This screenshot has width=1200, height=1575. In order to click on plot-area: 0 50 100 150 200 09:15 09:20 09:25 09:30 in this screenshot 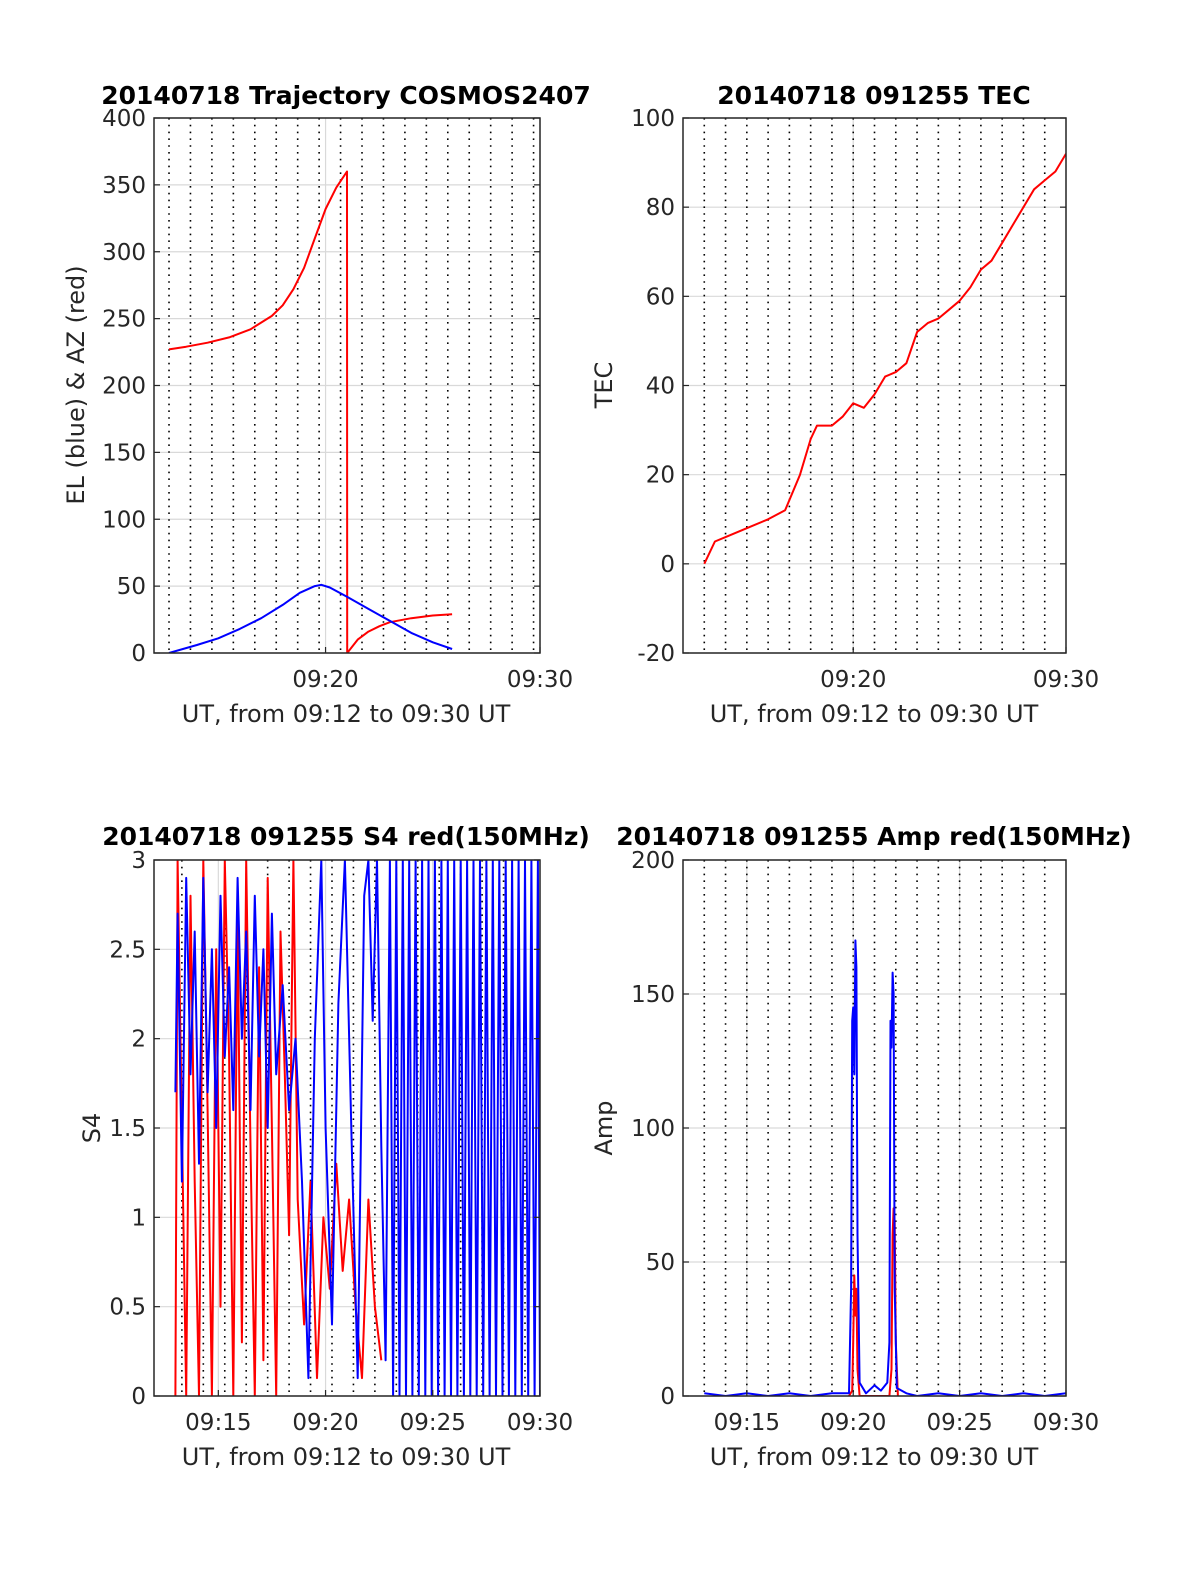, I will do `click(865, 1142)`.